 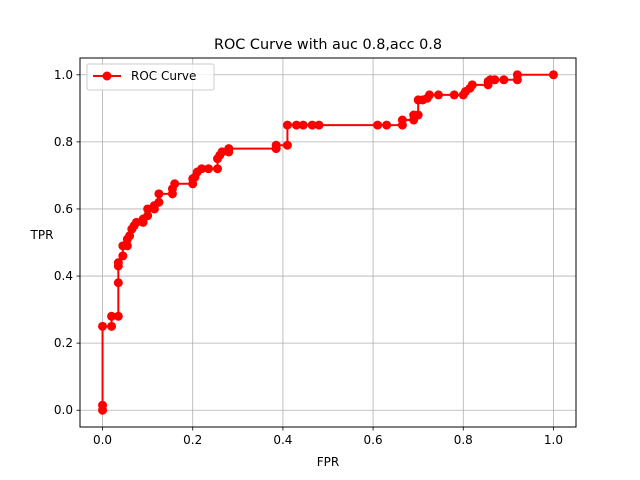 I want to click on y-tick-label: 0.4, so click(x=63, y=276).